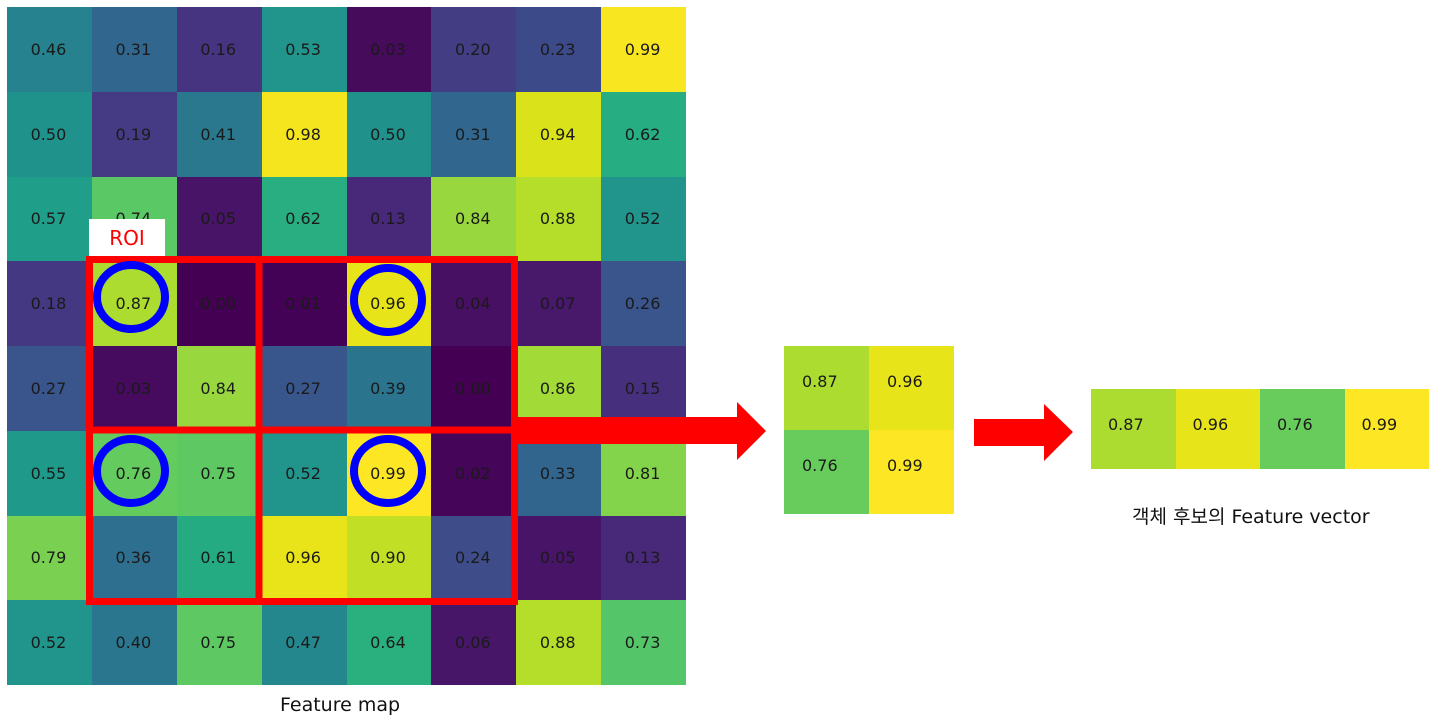  I want to click on feature-vector-caption: 객체 후보의 Feature vector, so click(1251, 517).